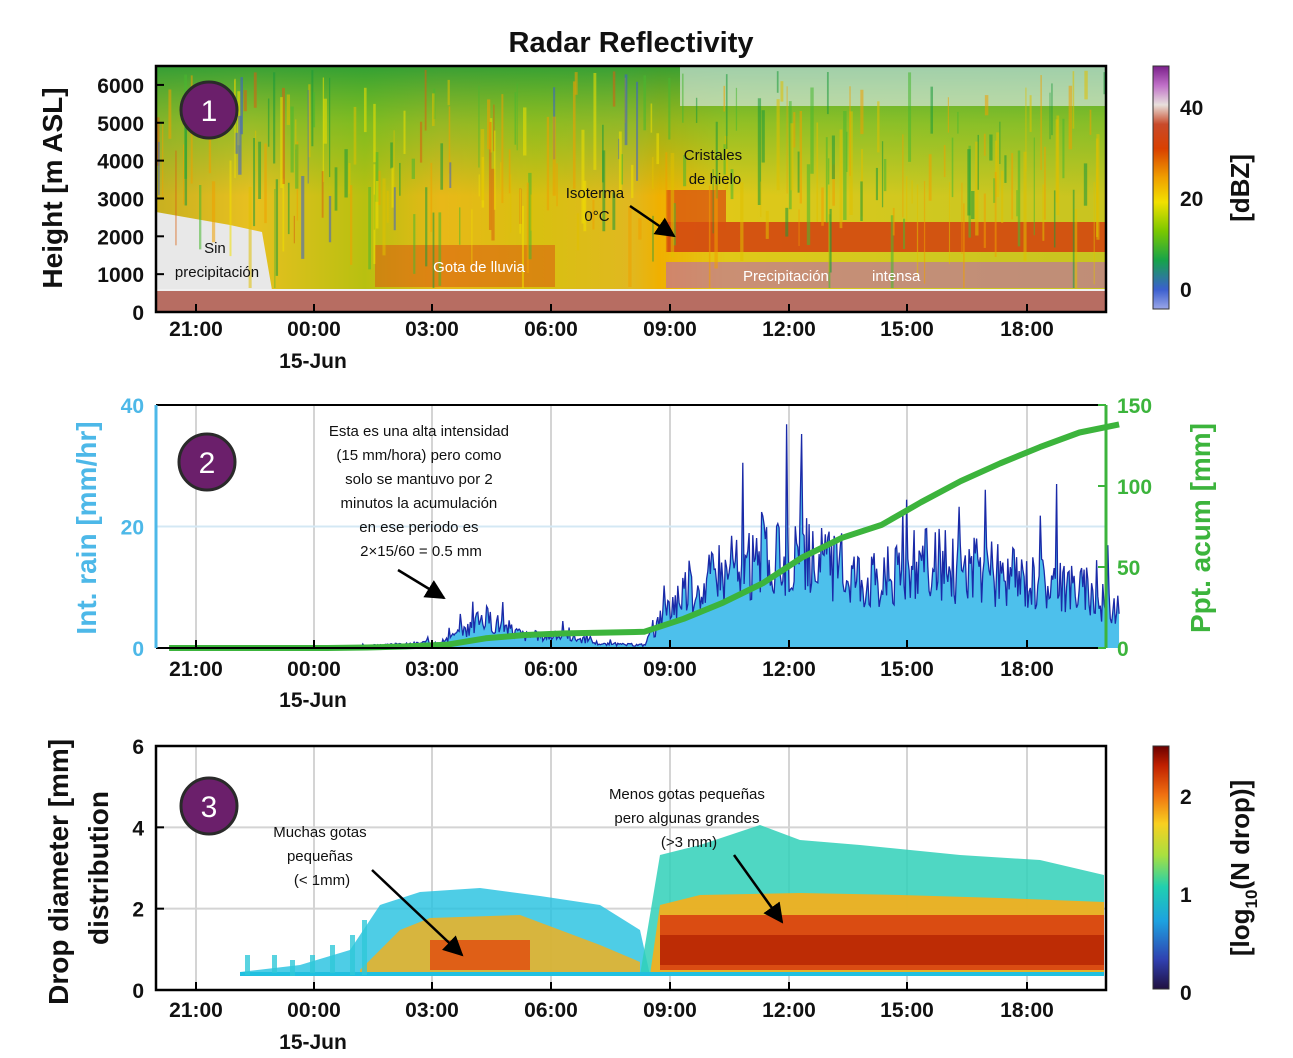 This screenshot has width=1293, height=1058. Describe the element at coordinates (120, 162) in the screenshot. I see `y-tick-label: 4000` at that location.